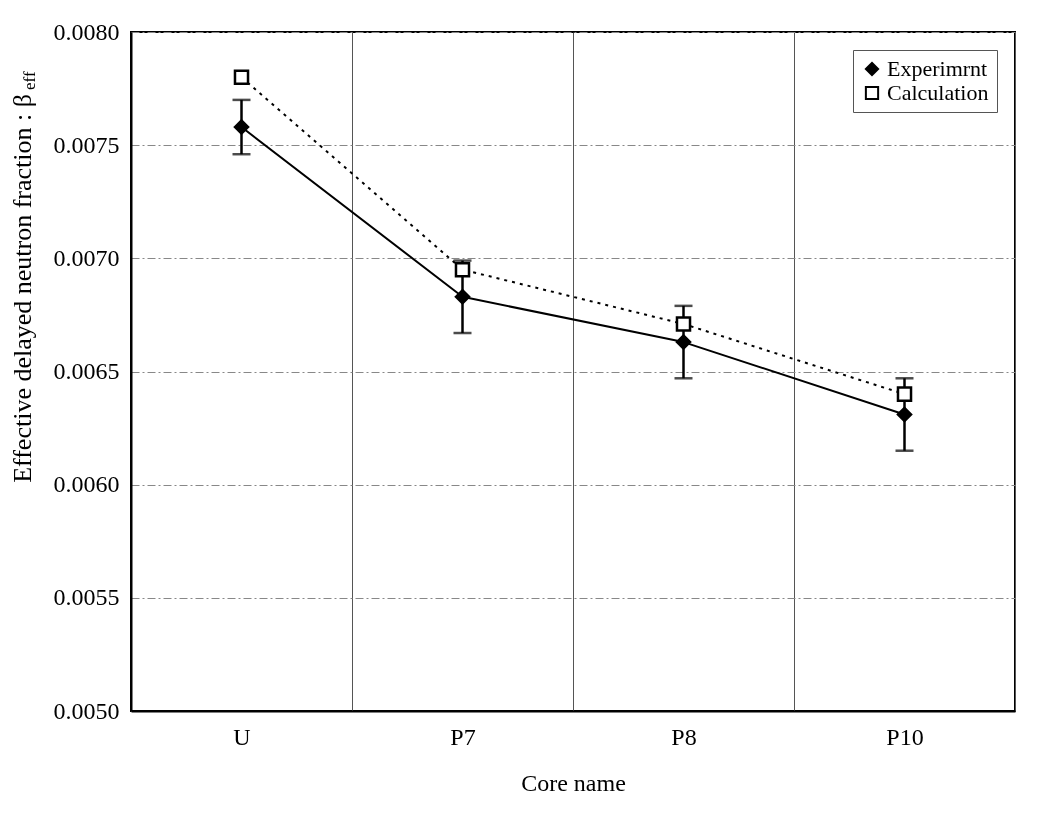 The height and width of the screenshot is (817, 1049). Describe the element at coordinates (86, 484) in the screenshot. I see `y-tick-label: 0.0060` at that location.